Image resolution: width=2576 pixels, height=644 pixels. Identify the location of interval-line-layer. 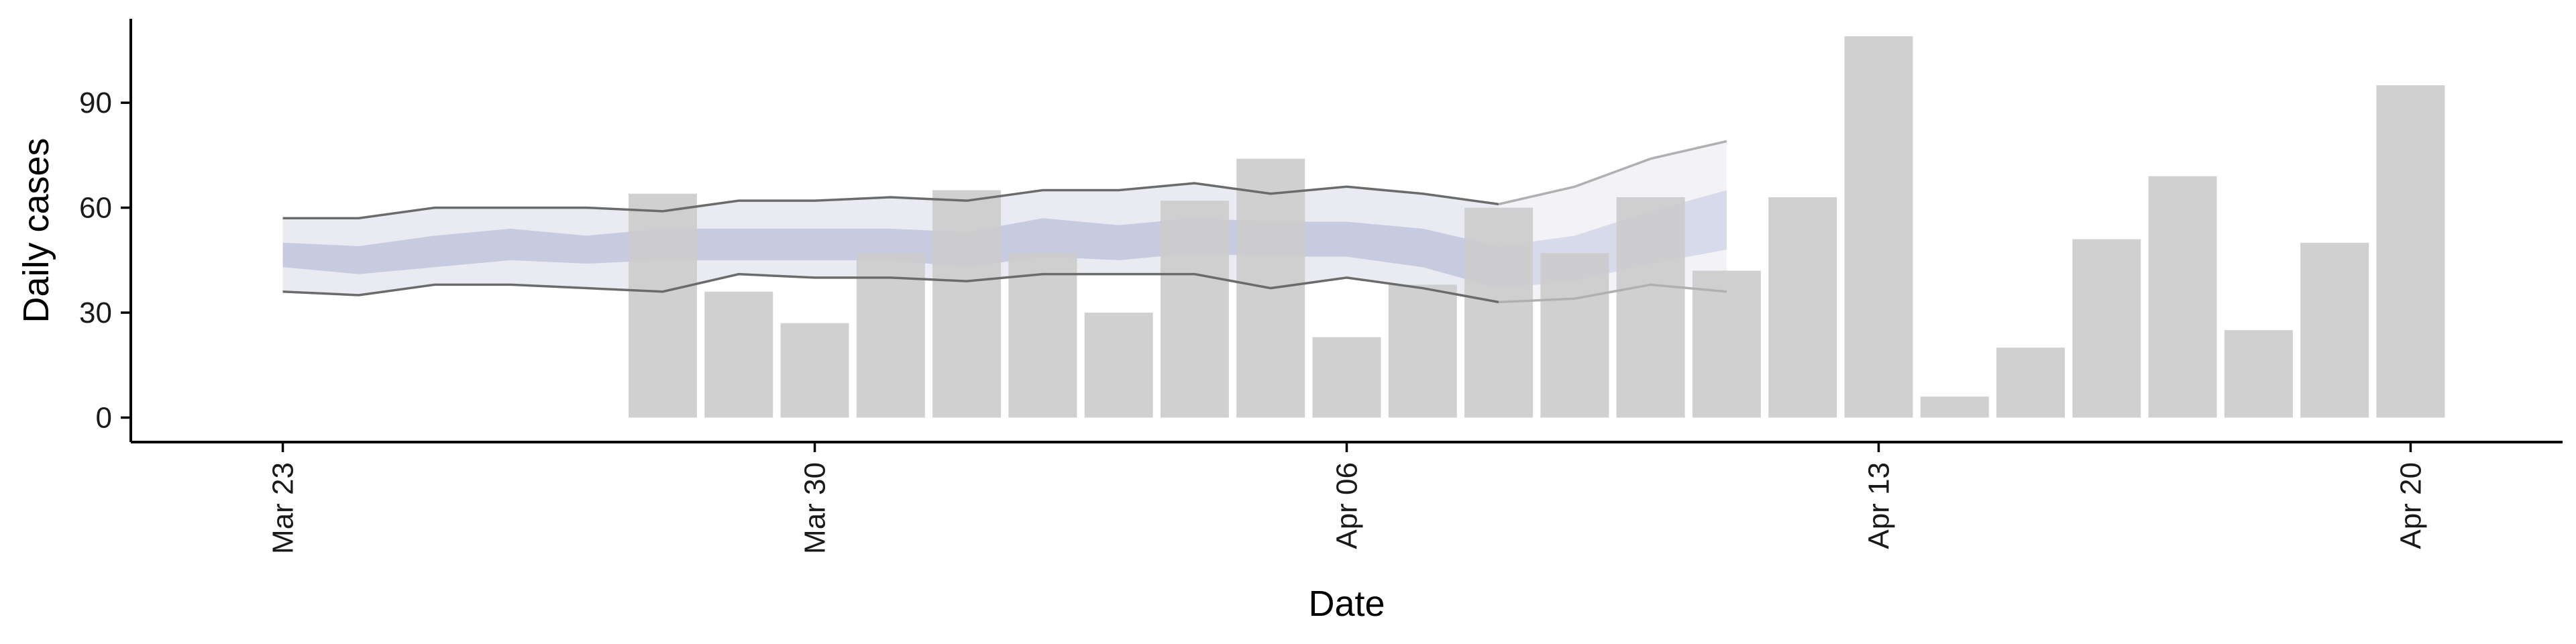
(1004, 222).